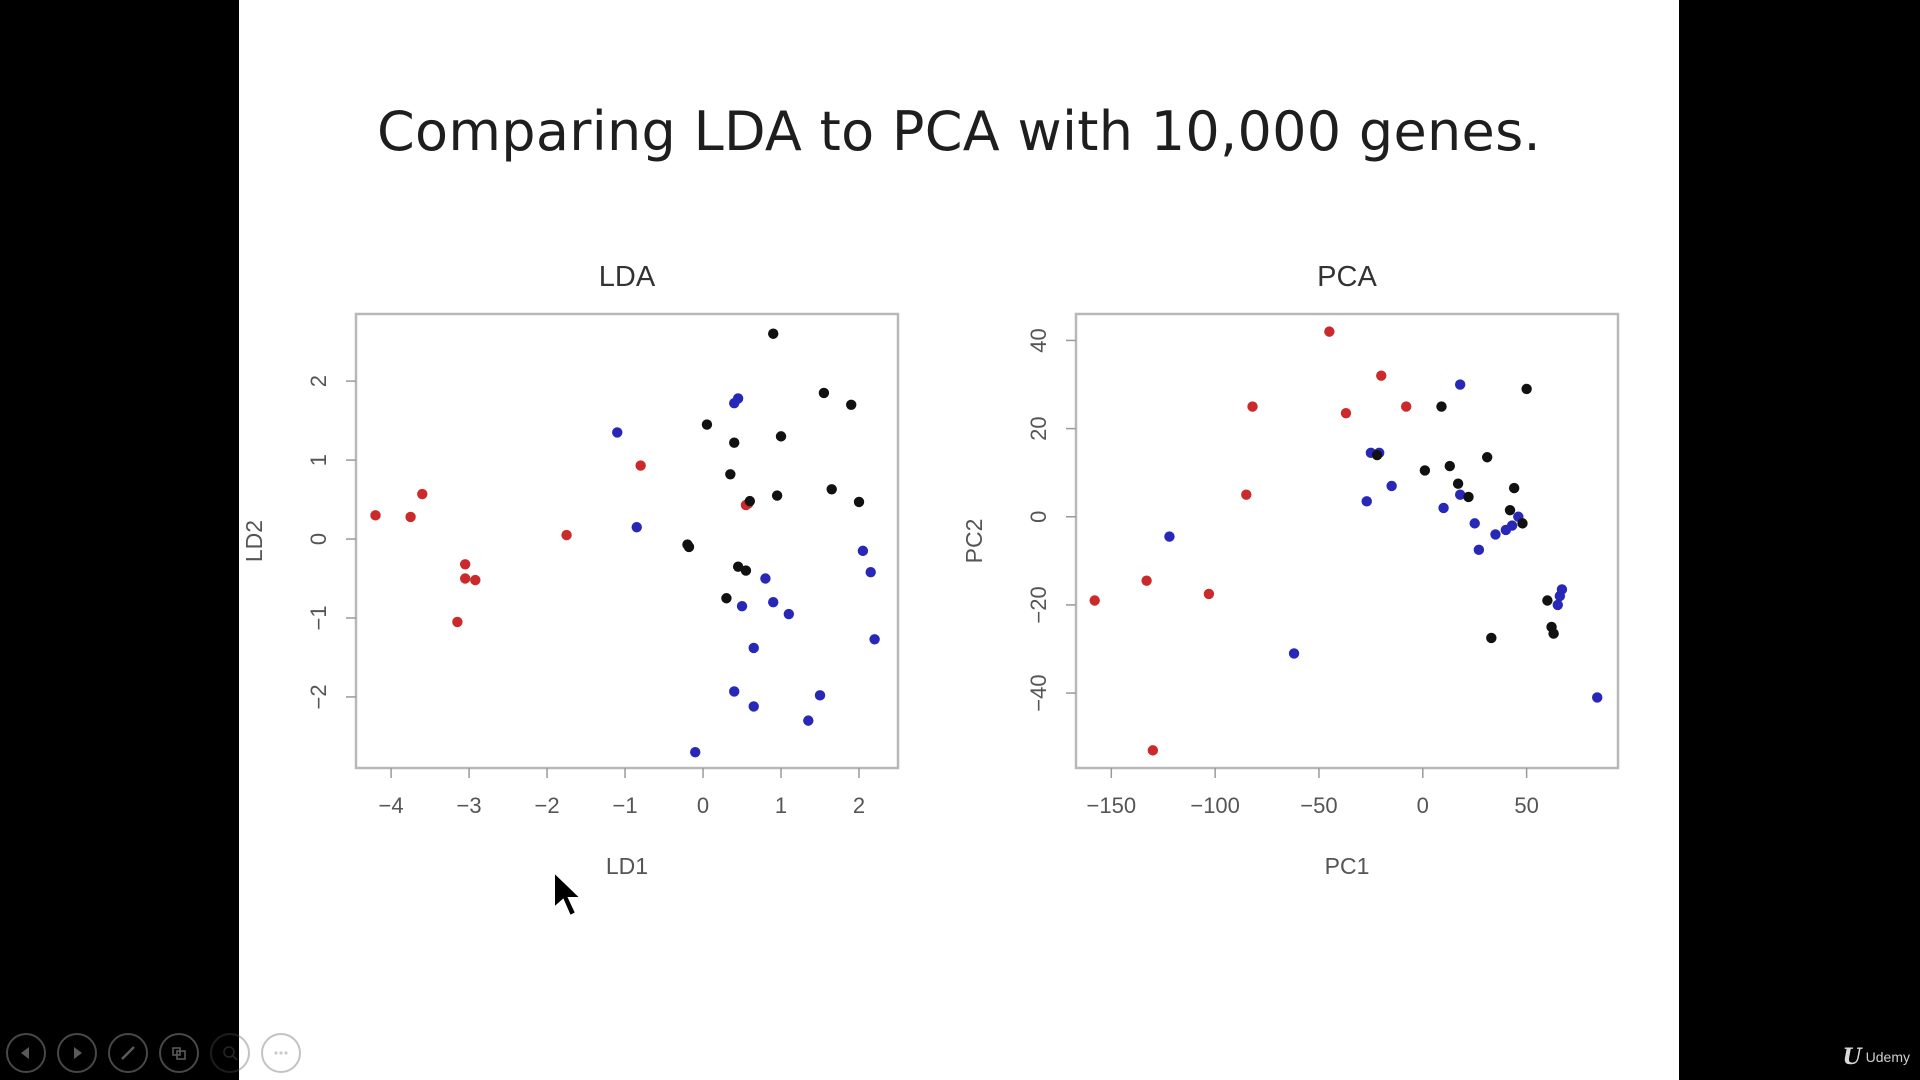 Image resolution: width=1920 pixels, height=1080 pixels. Describe the element at coordinates (1526, 805) in the screenshot. I see `x-tick-label: 50` at that location.